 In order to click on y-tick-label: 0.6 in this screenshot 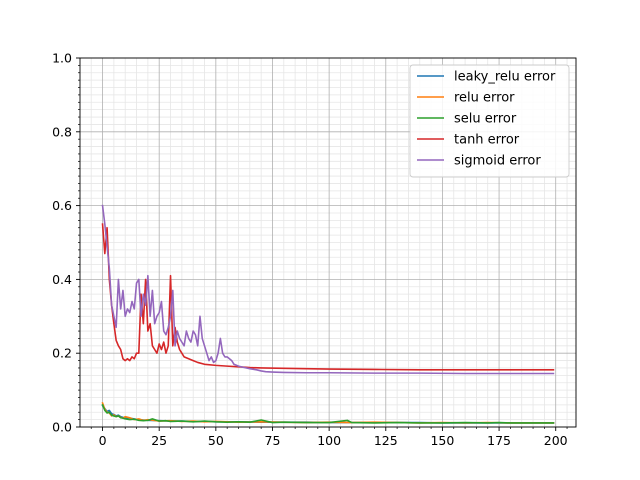, I will do `click(62, 205)`.